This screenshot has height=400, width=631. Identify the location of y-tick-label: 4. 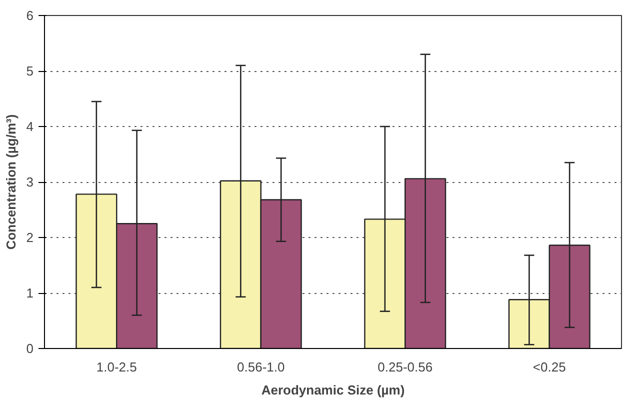
(30, 126).